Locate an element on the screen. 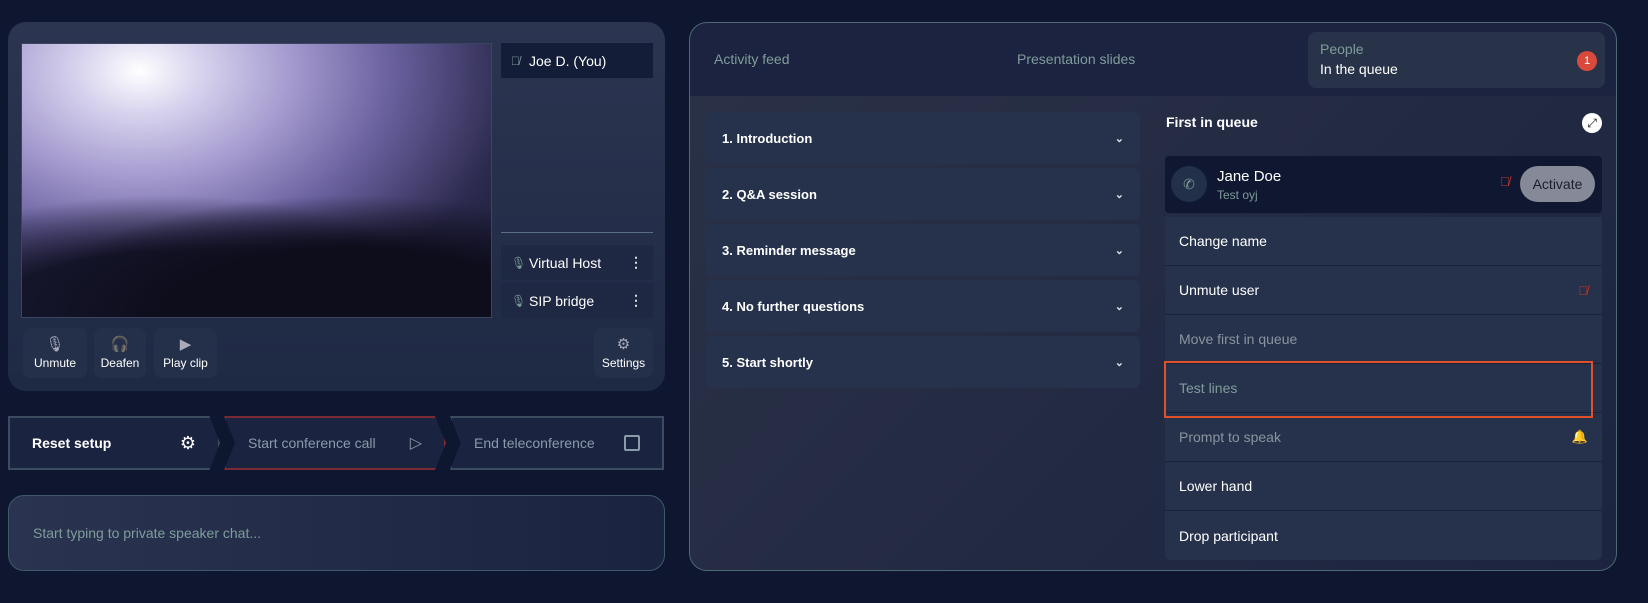 Image resolution: width=1648 pixels, height=603 pixels. end-teleconference-button: End teleconference is located at coordinates (557, 443).